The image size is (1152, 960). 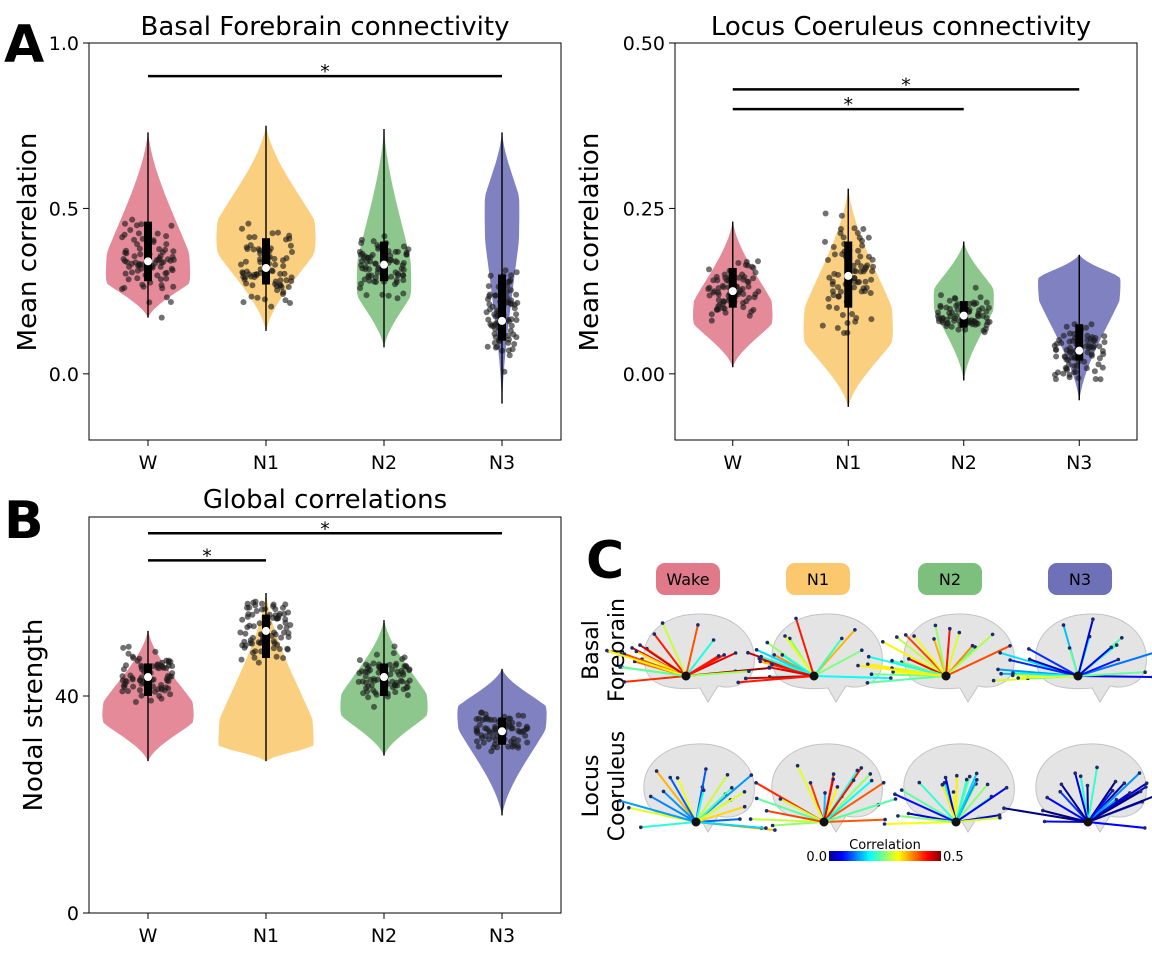 What do you see at coordinates (901, 27) in the screenshot?
I see `chart-title: Locus Coeruleus connectivity` at bounding box center [901, 27].